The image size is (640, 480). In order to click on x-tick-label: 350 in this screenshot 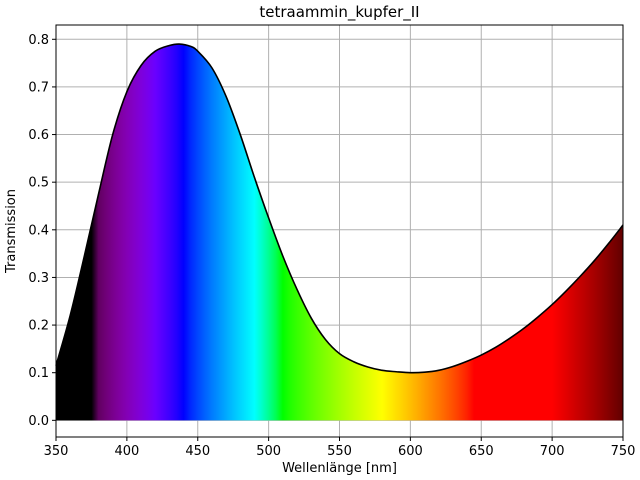, I will do `click(56, 451)`.